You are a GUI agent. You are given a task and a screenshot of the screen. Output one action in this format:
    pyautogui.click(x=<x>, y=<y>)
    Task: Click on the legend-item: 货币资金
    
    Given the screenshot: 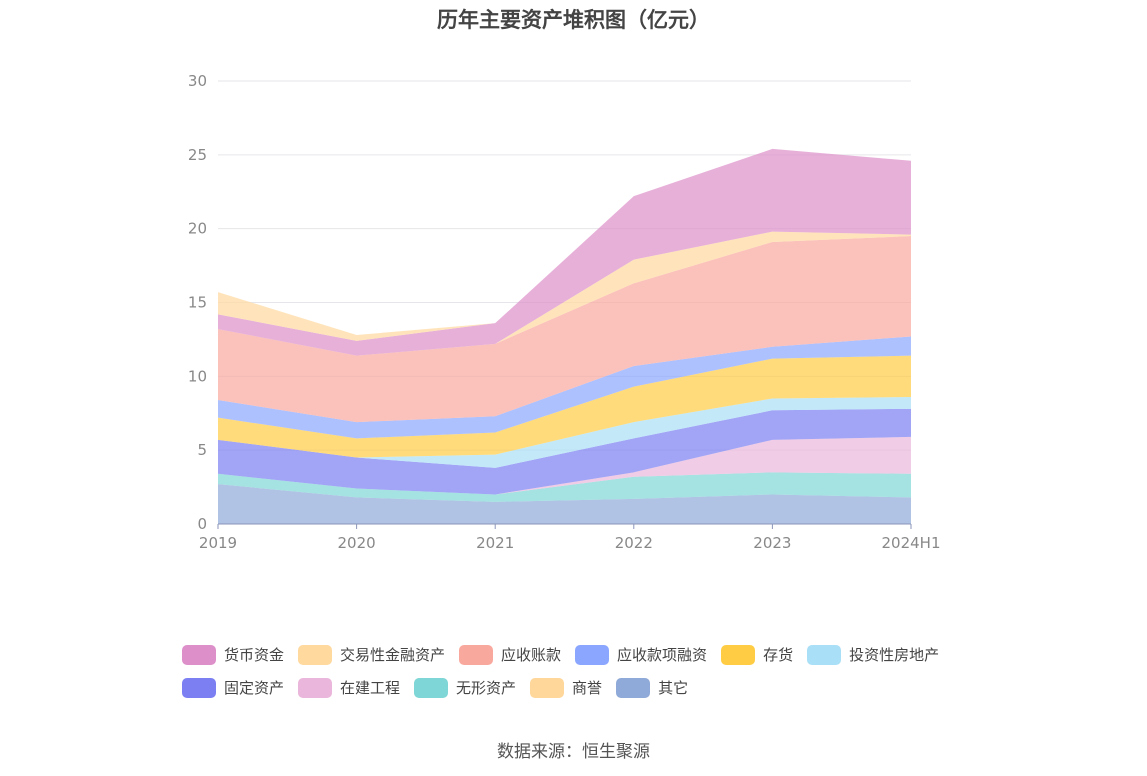 What is the action you would take?
    pyautogui.click(x=233, y=654)
    